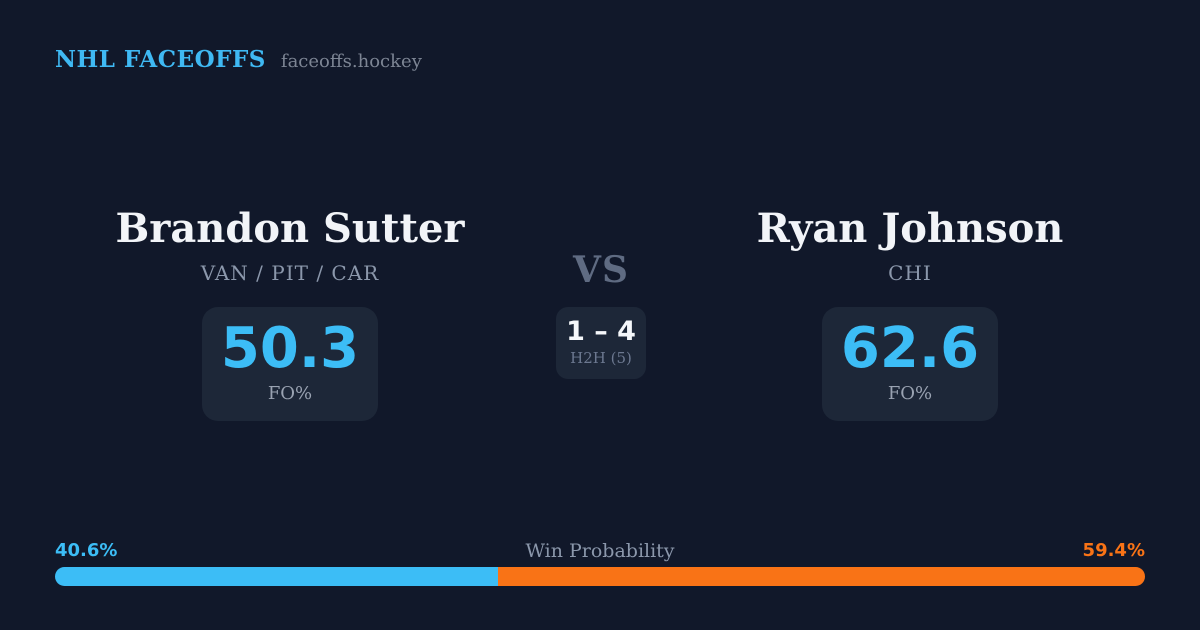 The width and height of the screenshot is (1200, 630). I want to click on player-right-fo-pct: 62.6, so click(910, 348).